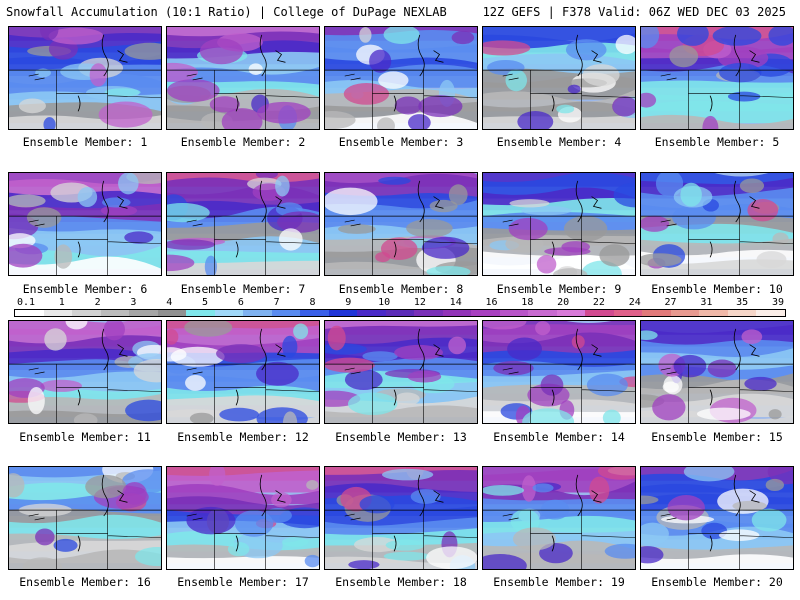 Image resolution: width=800 pixels, height=600 pixels. What do you see at coordinates (559, 142) in the screenshot?
I see `member-caption: Ensemble Member: 4` at bounding box center [559, 142].